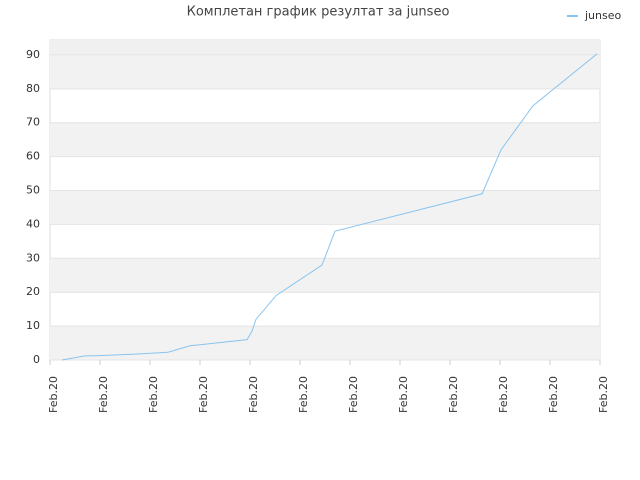  What do you see at coordinates (33, 223) in the screenshot?
I see `y-tick-label: 40` at bounding box center [33, 223].